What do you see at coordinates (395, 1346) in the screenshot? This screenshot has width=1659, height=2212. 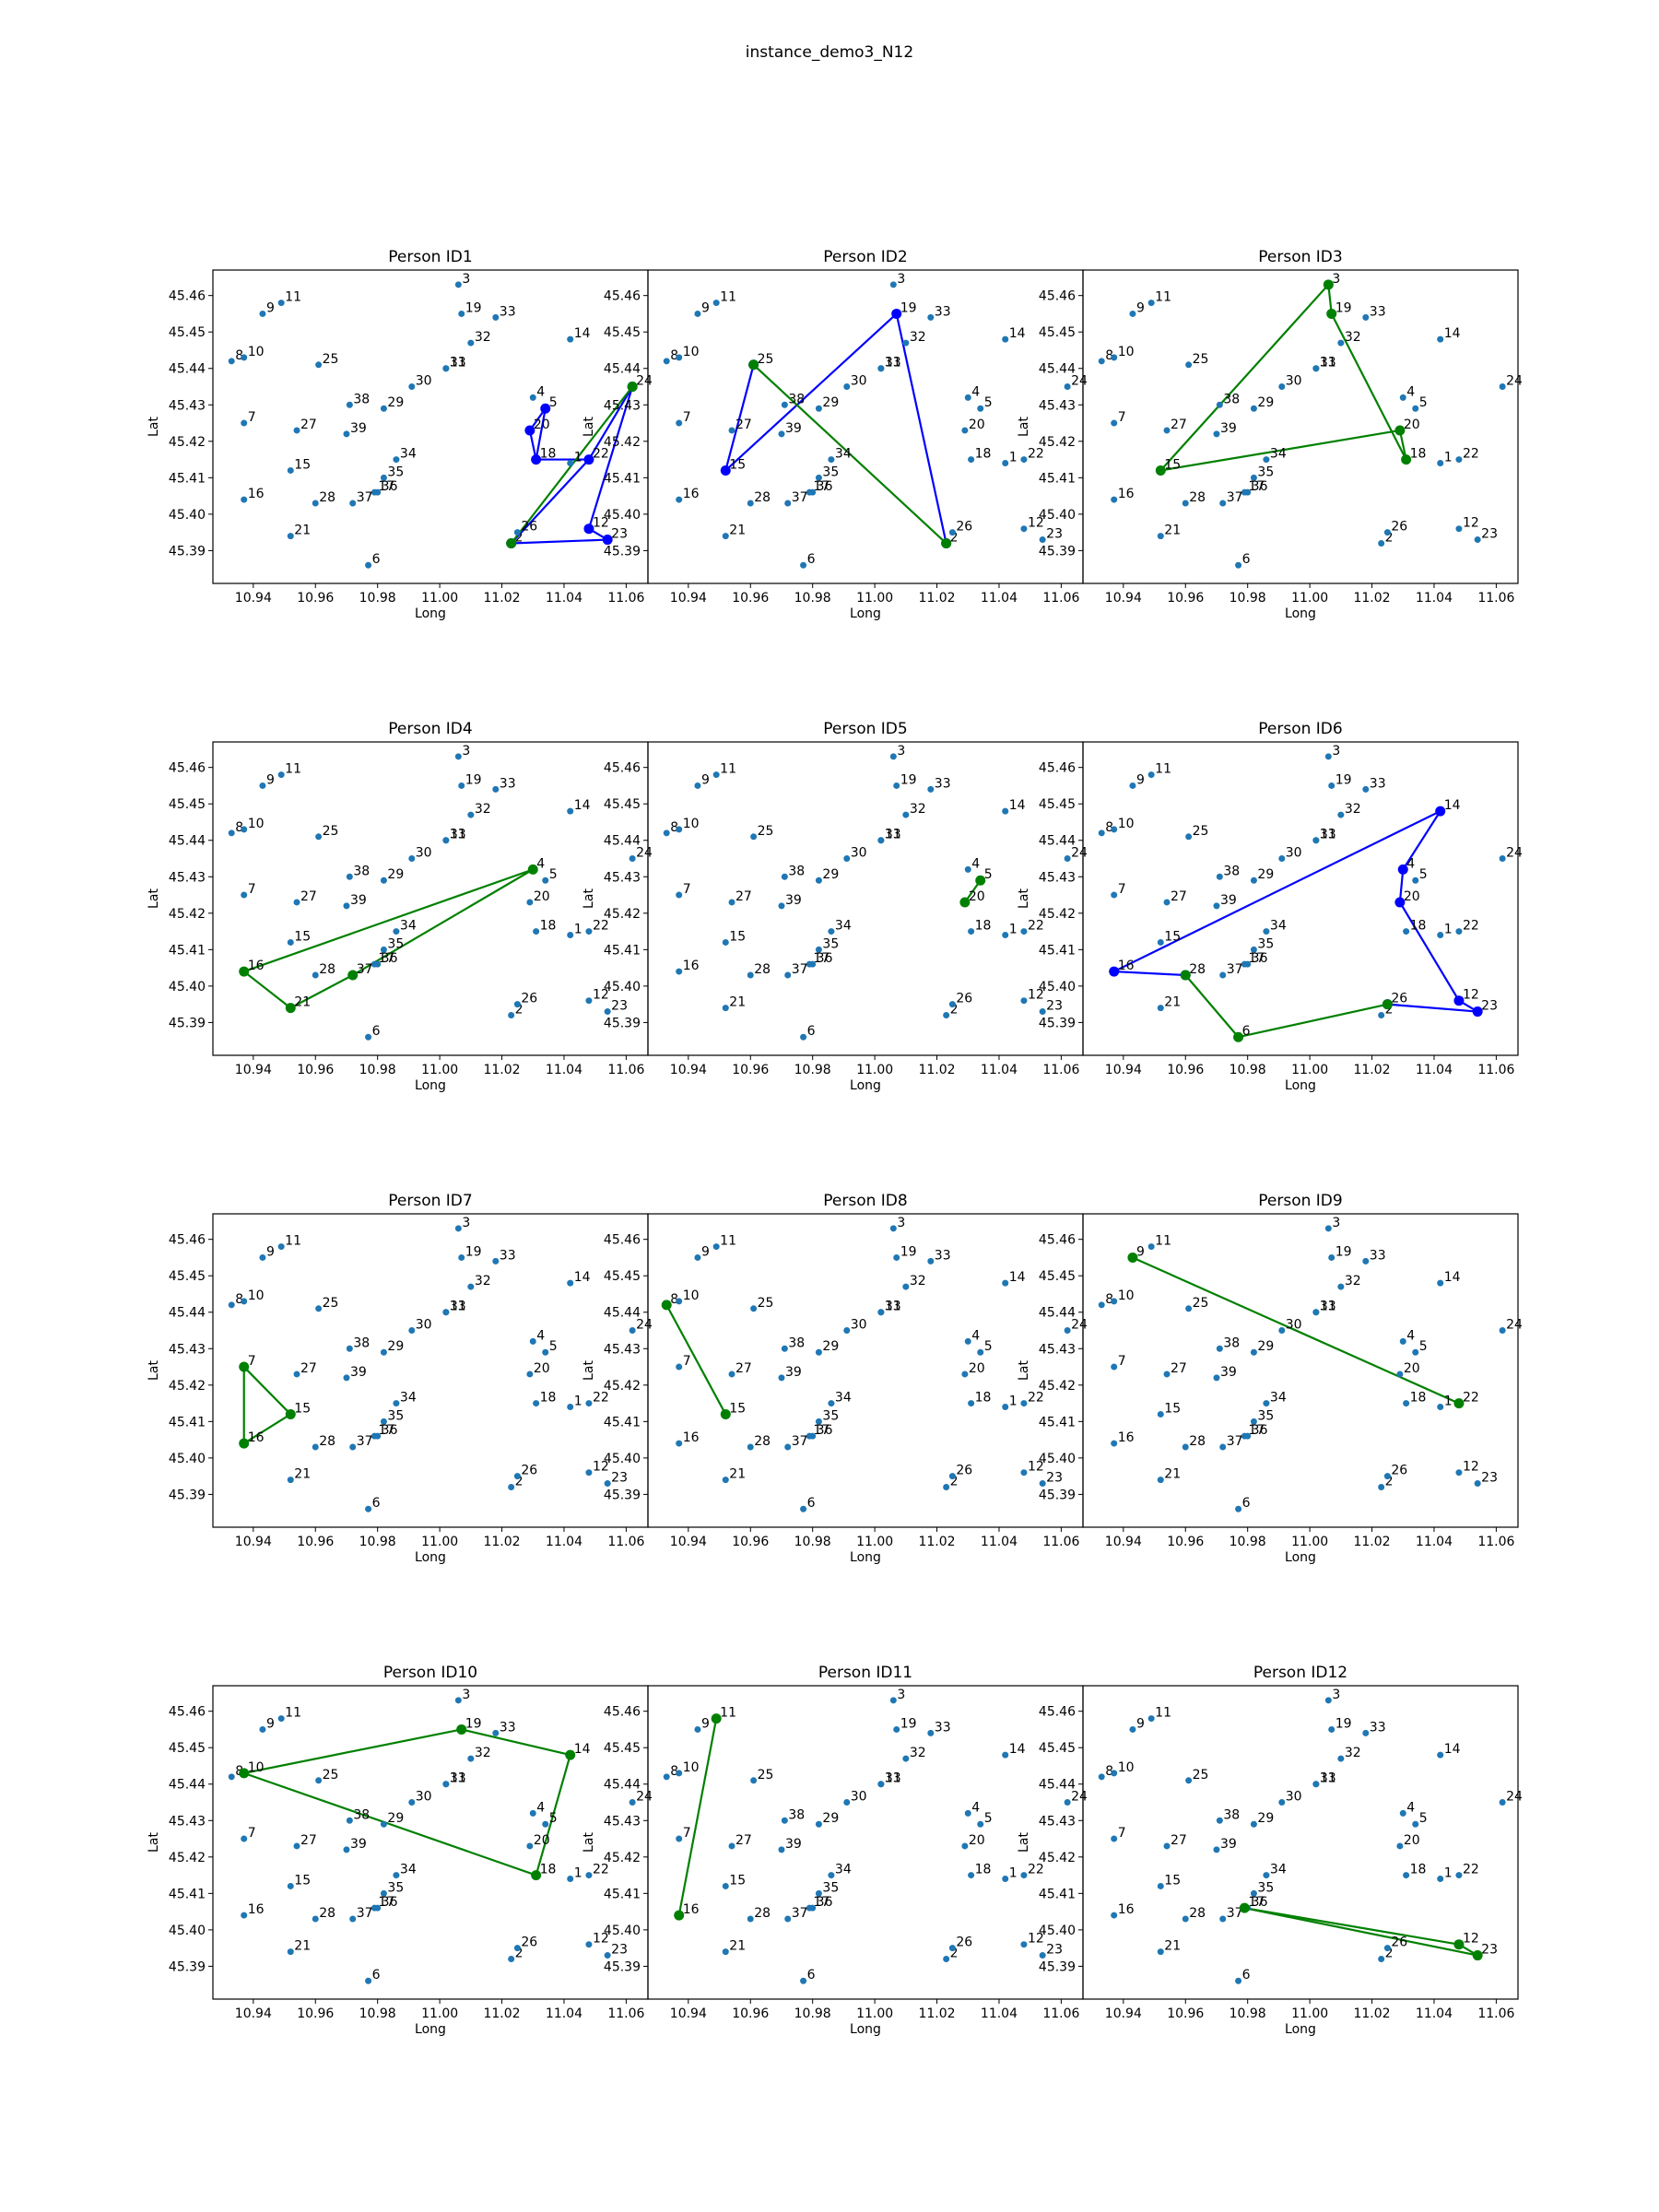 I see `node-label: 29` at bounding box center [395, 1346].